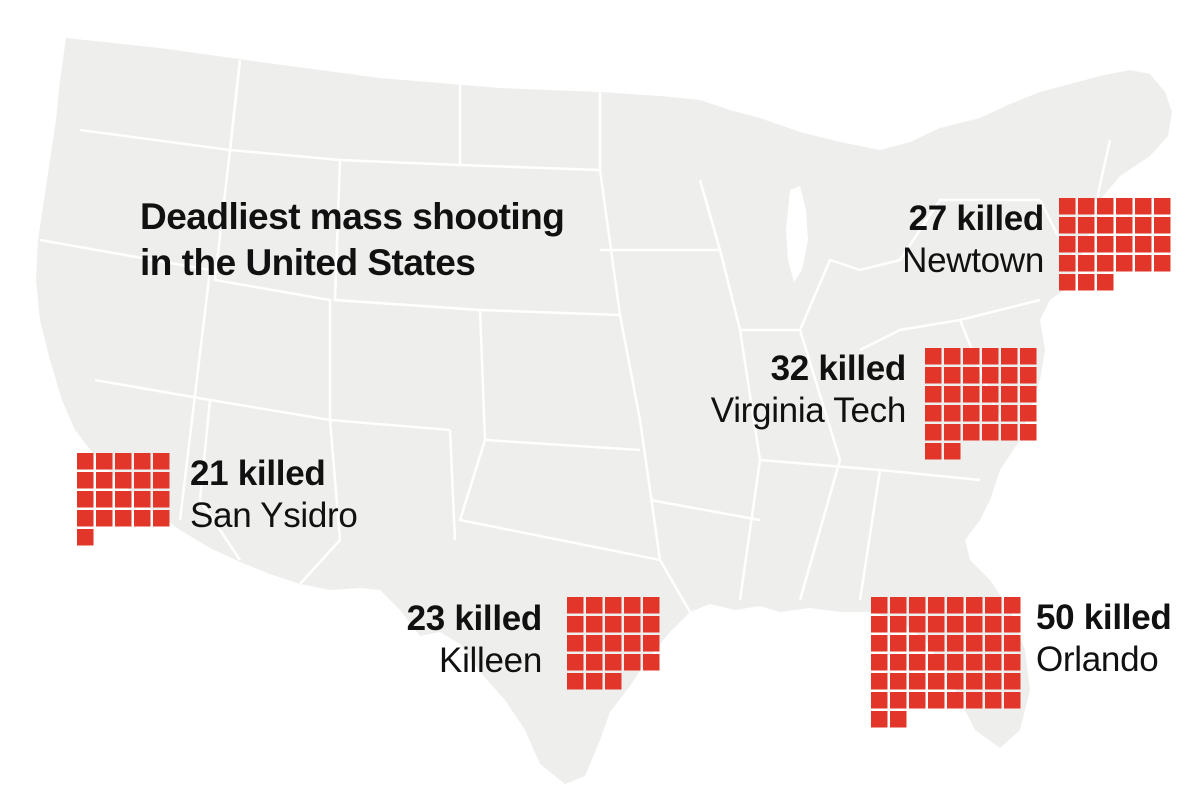  Describe the element at coordinates (308, 262) in the screenshot. I see `map-title-line-2: in the United States` at that location.